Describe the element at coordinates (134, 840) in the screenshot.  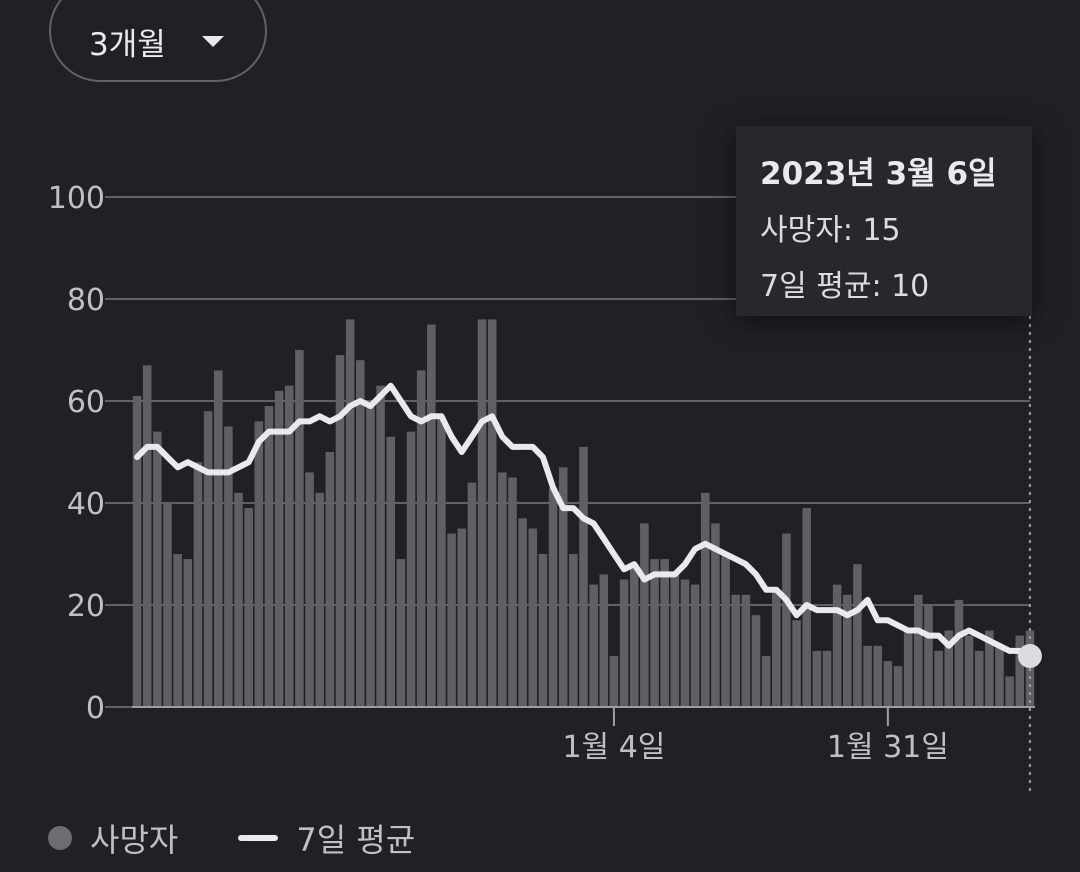
I see `legend-bars-label: 사망자` at that location.